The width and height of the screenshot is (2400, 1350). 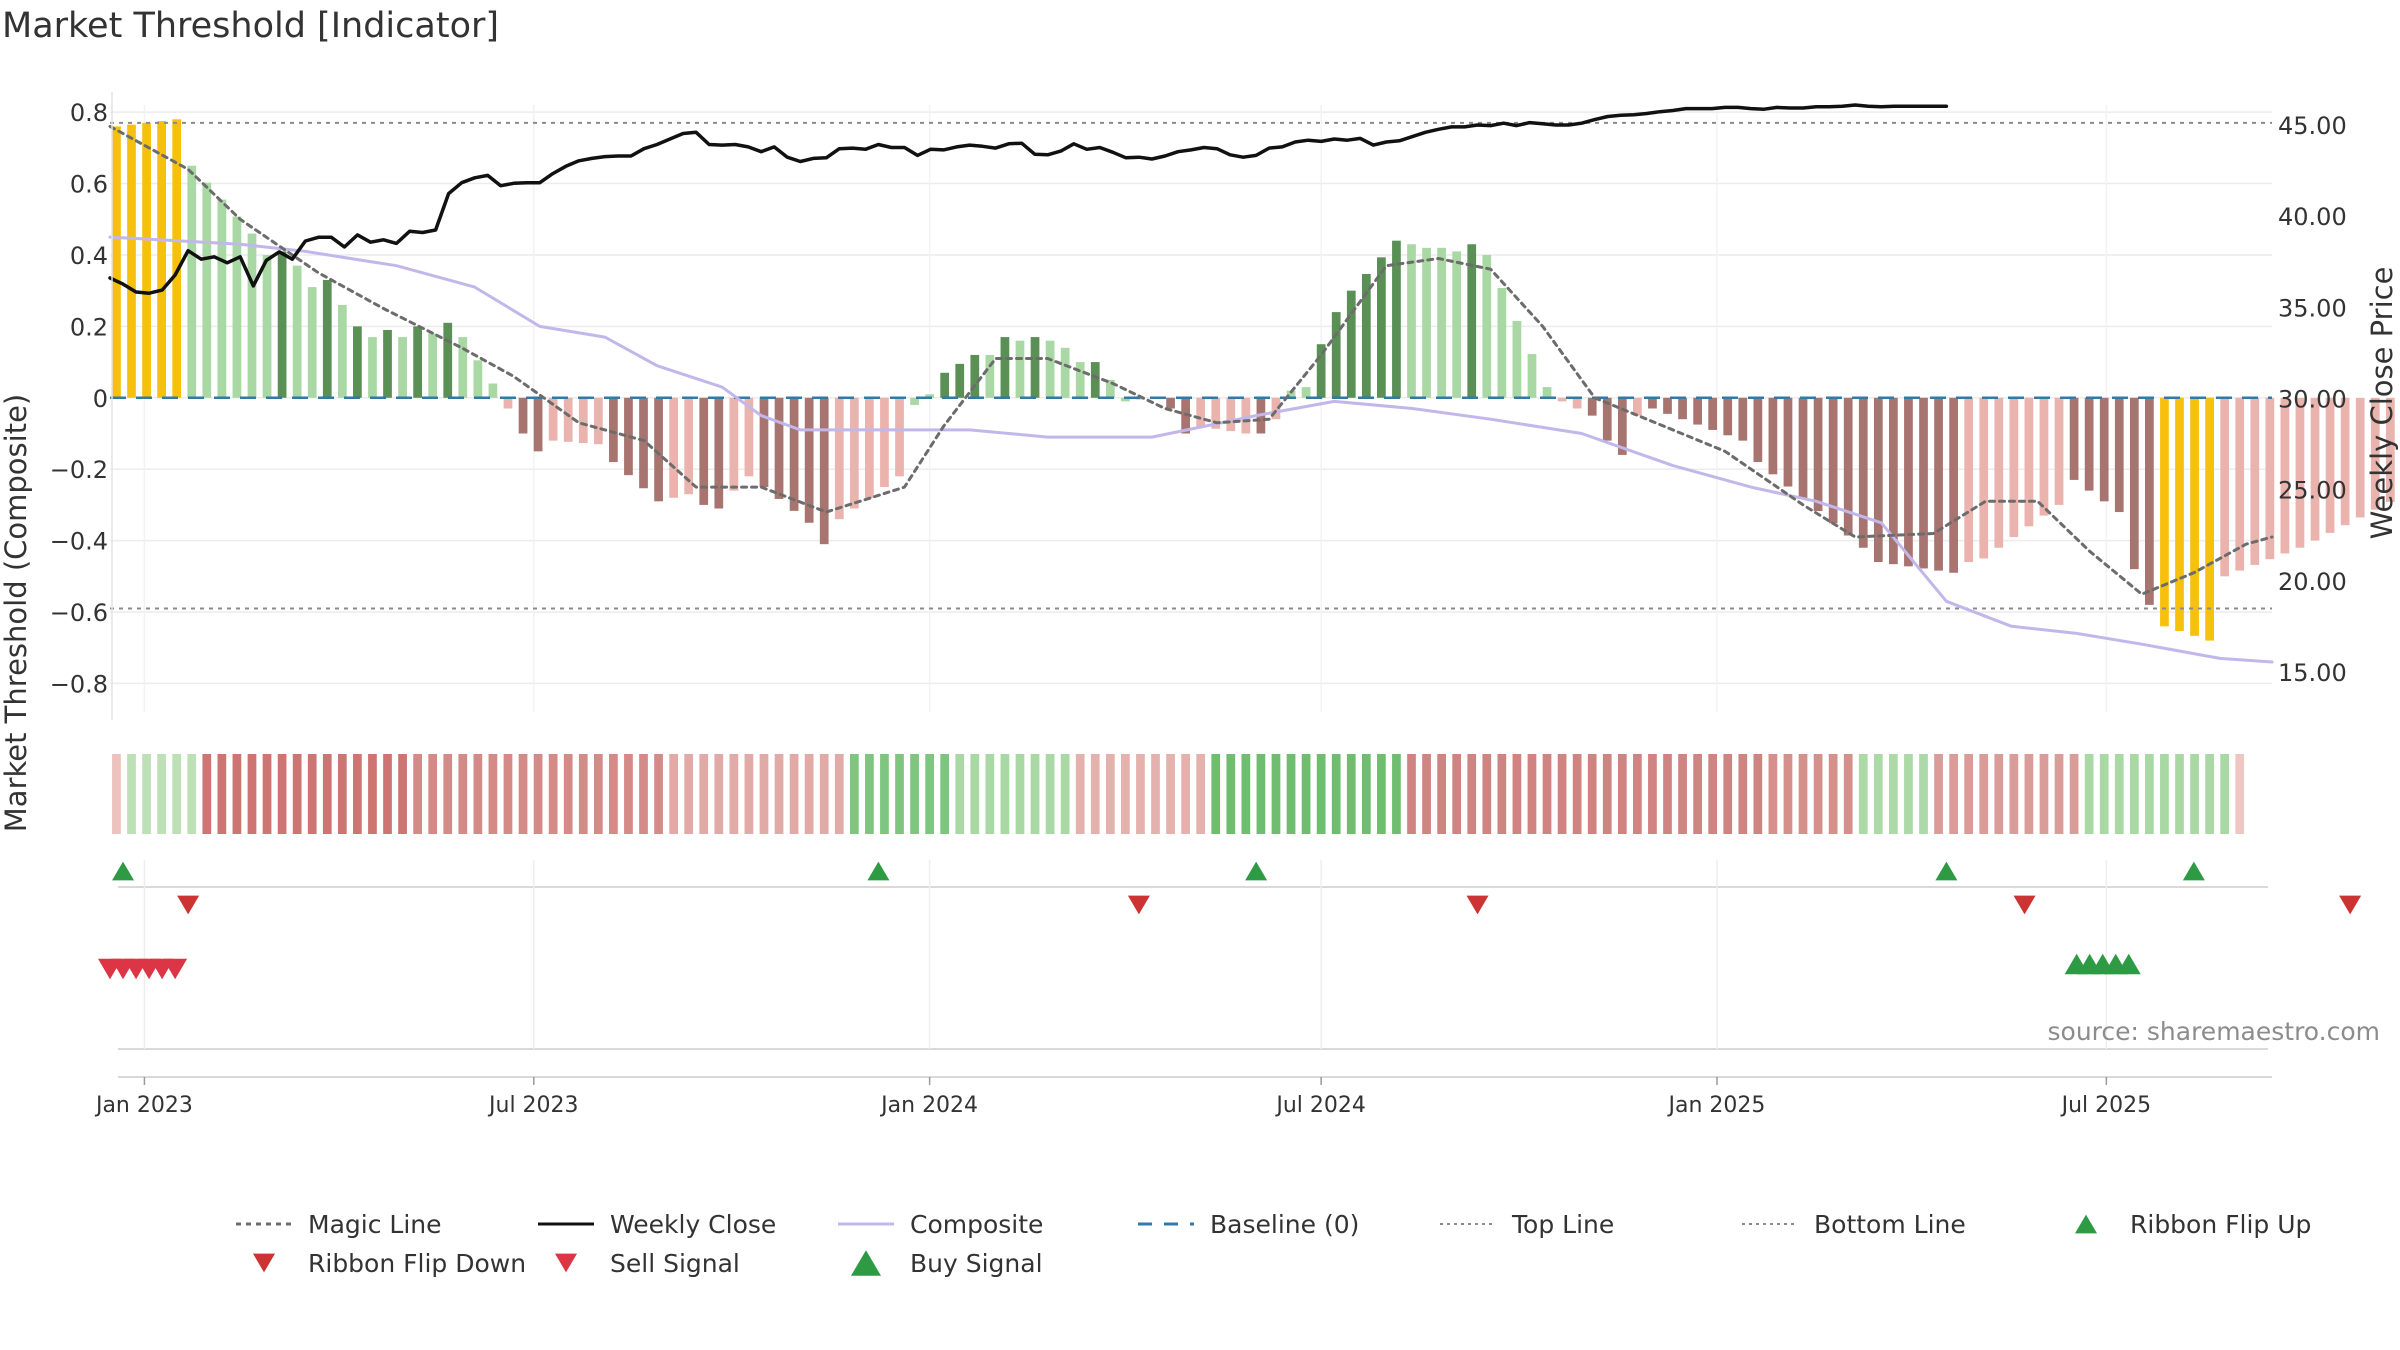 What do you see at coordinates (1284, 1224) in the screenshot?
I see `legend-label: Baseline (0)` at bounding box center [1284, 1224].